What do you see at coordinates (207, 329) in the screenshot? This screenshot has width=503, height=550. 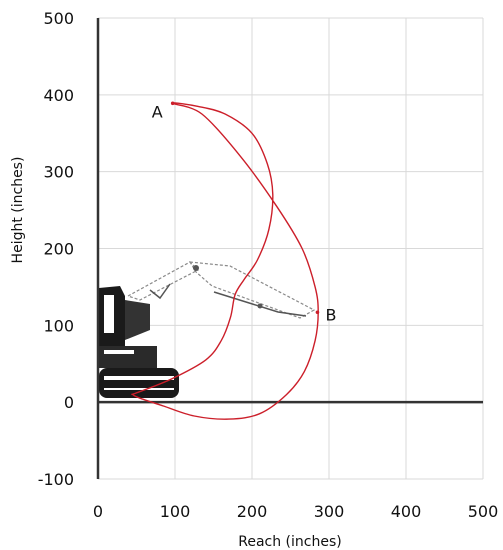 I see `excavator-icon` at bounding box center [207, 329].